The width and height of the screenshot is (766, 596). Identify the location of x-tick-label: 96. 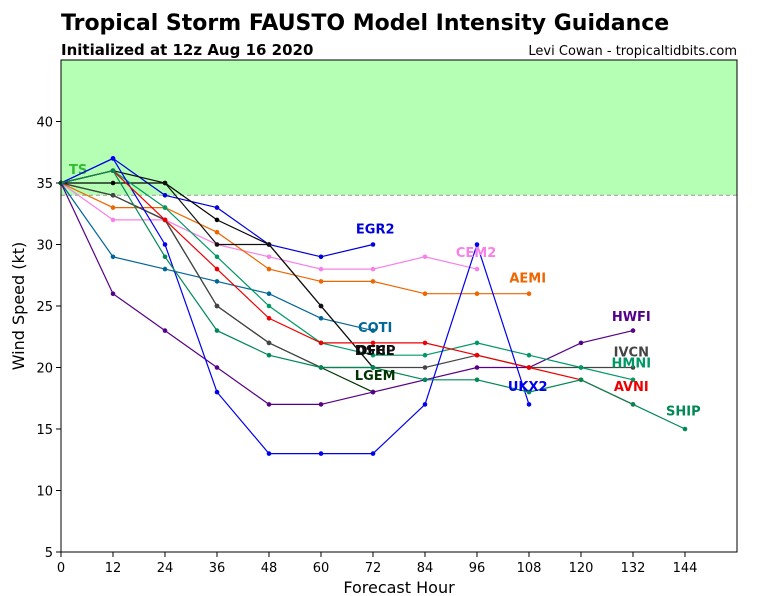
(477, 568).